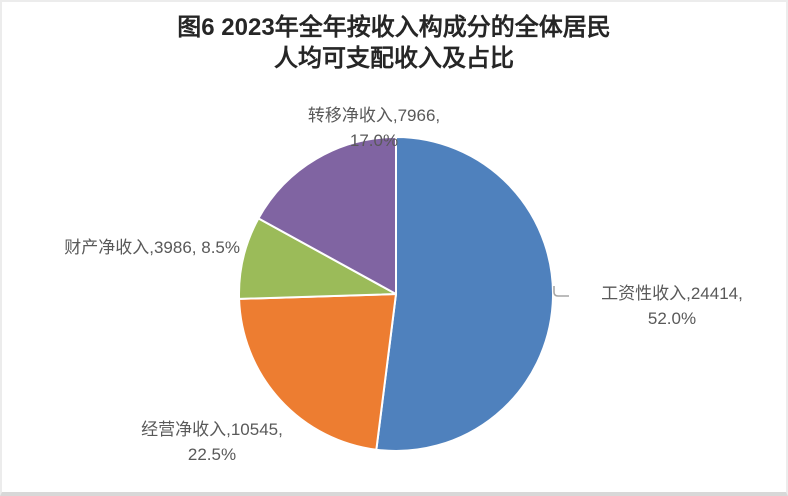 This screenshot has width=788, height=496. Describe the element at coordinates (152, 247) in the screenshot. I see `data-label-property-line1: 财产净收入,3986, 8.5%` at that location.